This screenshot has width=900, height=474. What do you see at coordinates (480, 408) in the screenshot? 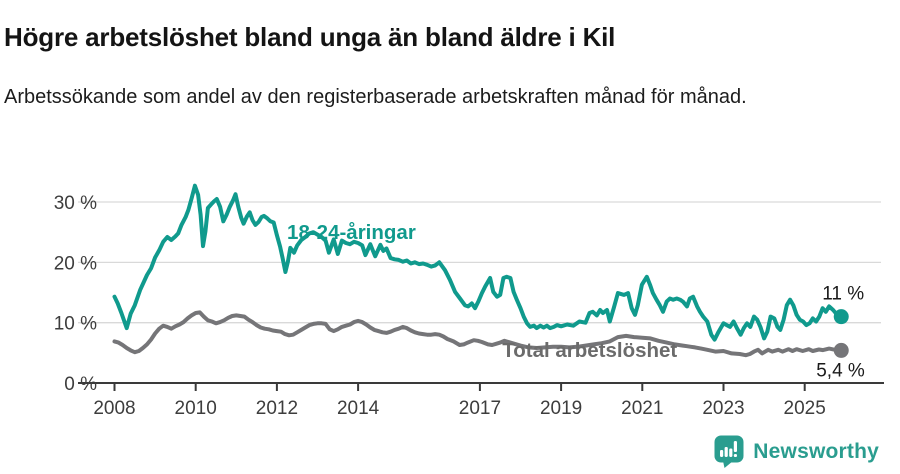
I see `x-tick-label: 2017` at bounding box center [480, 408].